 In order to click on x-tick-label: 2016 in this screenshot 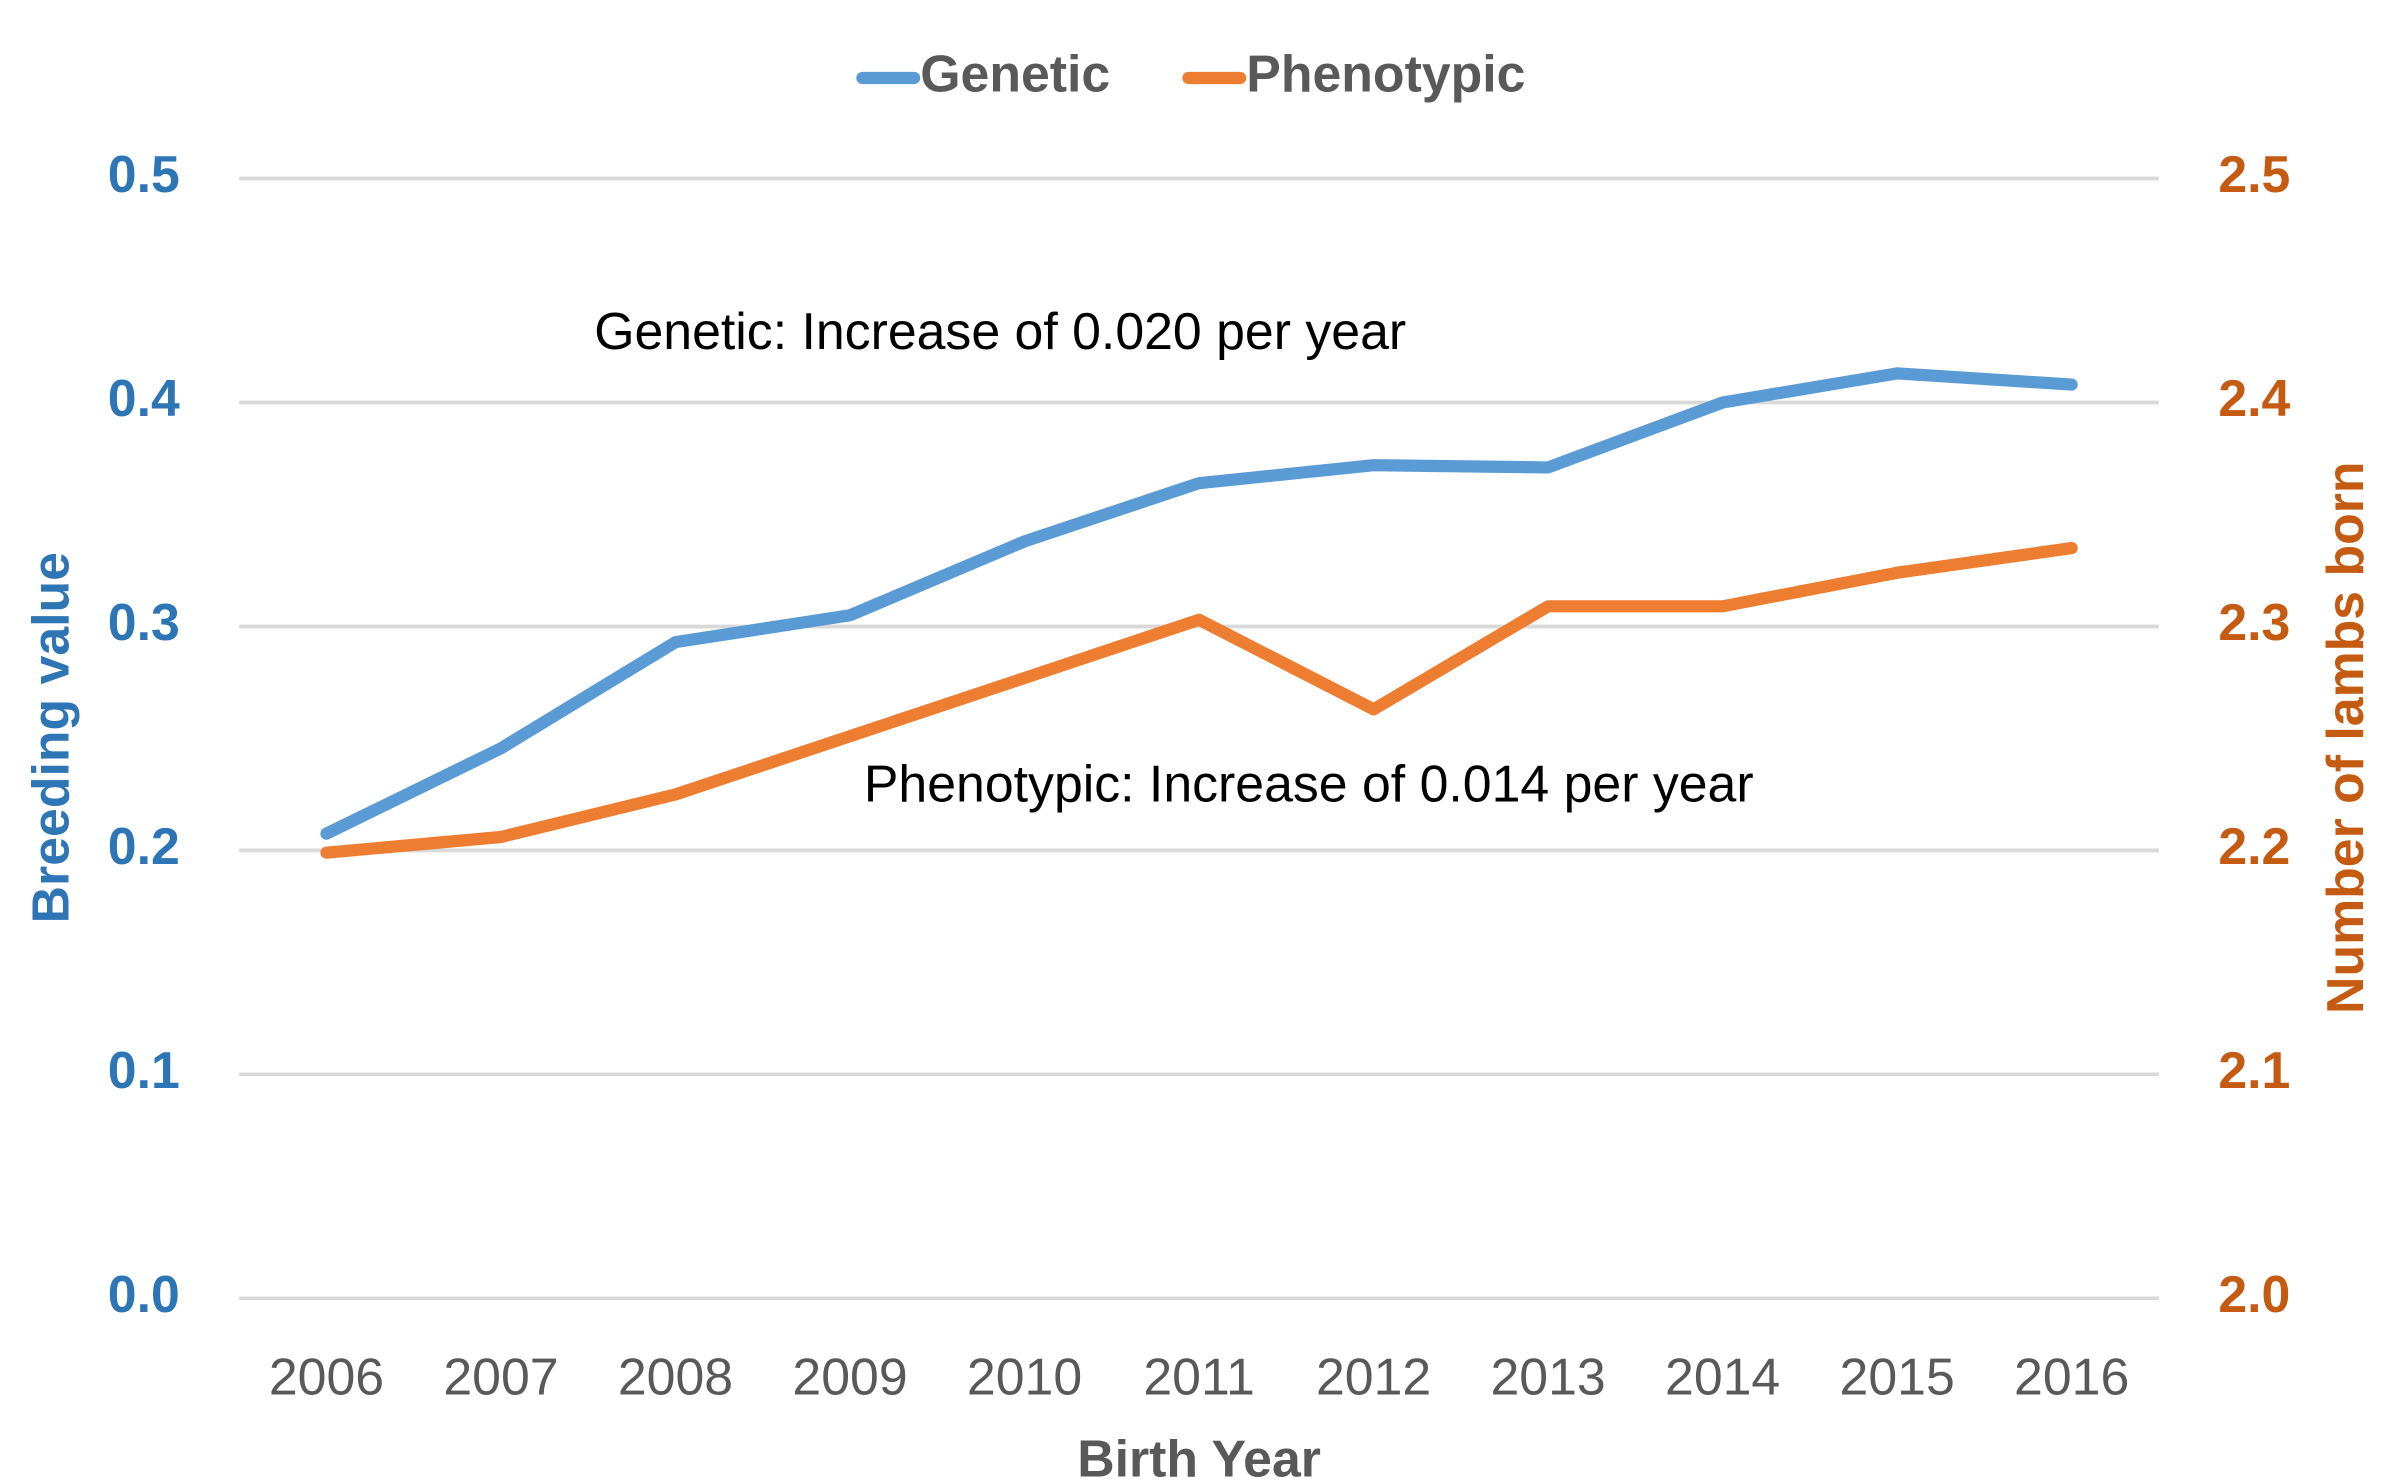, I will do `click(2071, 1376)`.